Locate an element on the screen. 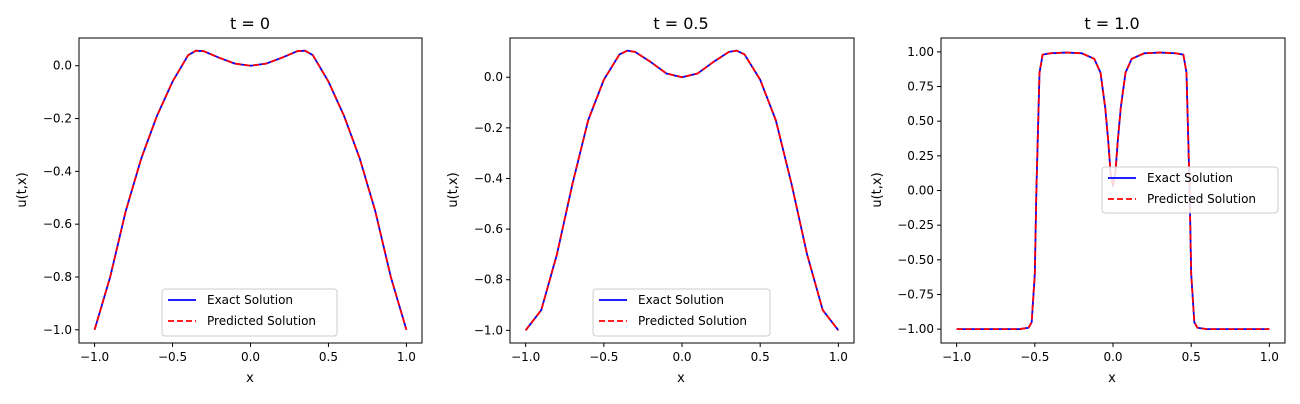  subplot-title: t = 0.5 is located at coordinates (680, 23).